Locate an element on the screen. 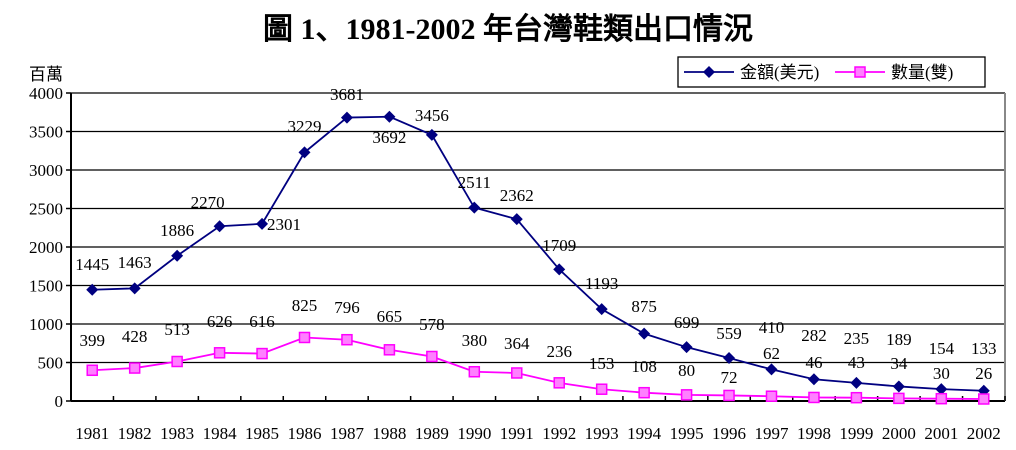 The height and width of the screenshot is (450, 1016). data-label-amount: 1463 is located at coordinates (135, 262).